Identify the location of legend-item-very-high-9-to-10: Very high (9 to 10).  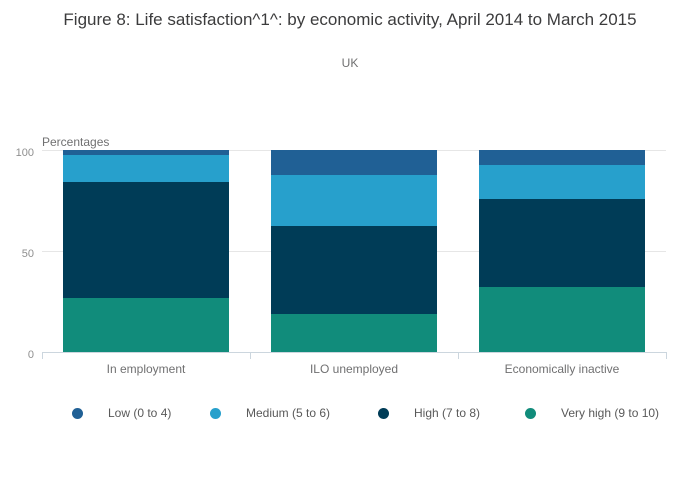
(592, 413).